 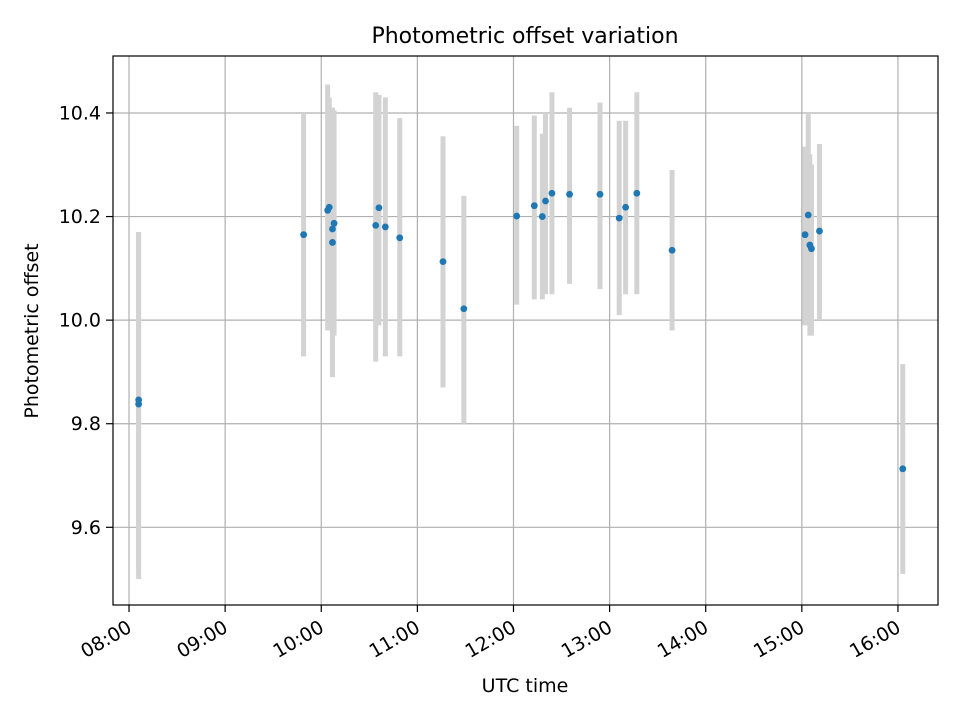 What do you see at coordinates (80, 217) in the screenshot?
I see `y-tick-label: 10.2` at bounding box center [80, 217].